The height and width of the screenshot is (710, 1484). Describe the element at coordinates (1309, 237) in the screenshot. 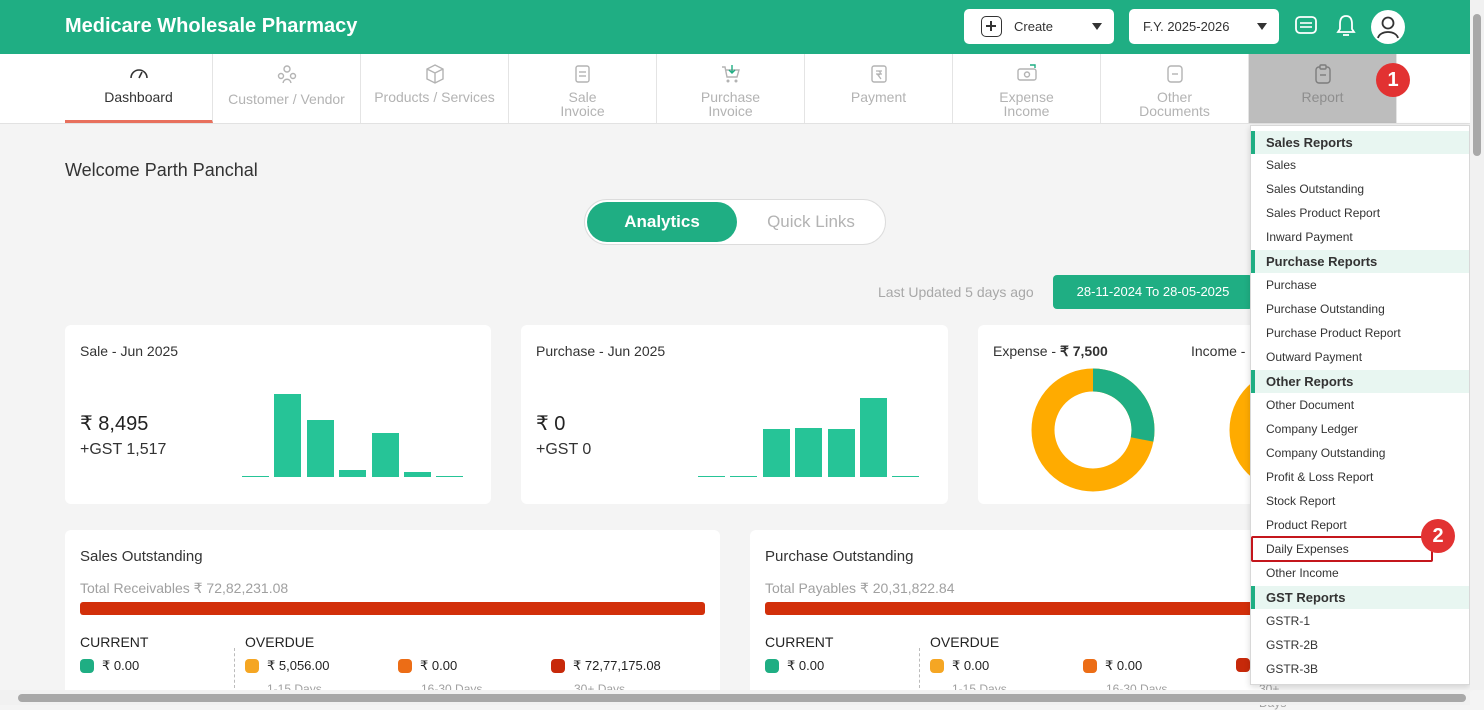

I see `menu-item-inward-payment: Inward Payment` at that location.